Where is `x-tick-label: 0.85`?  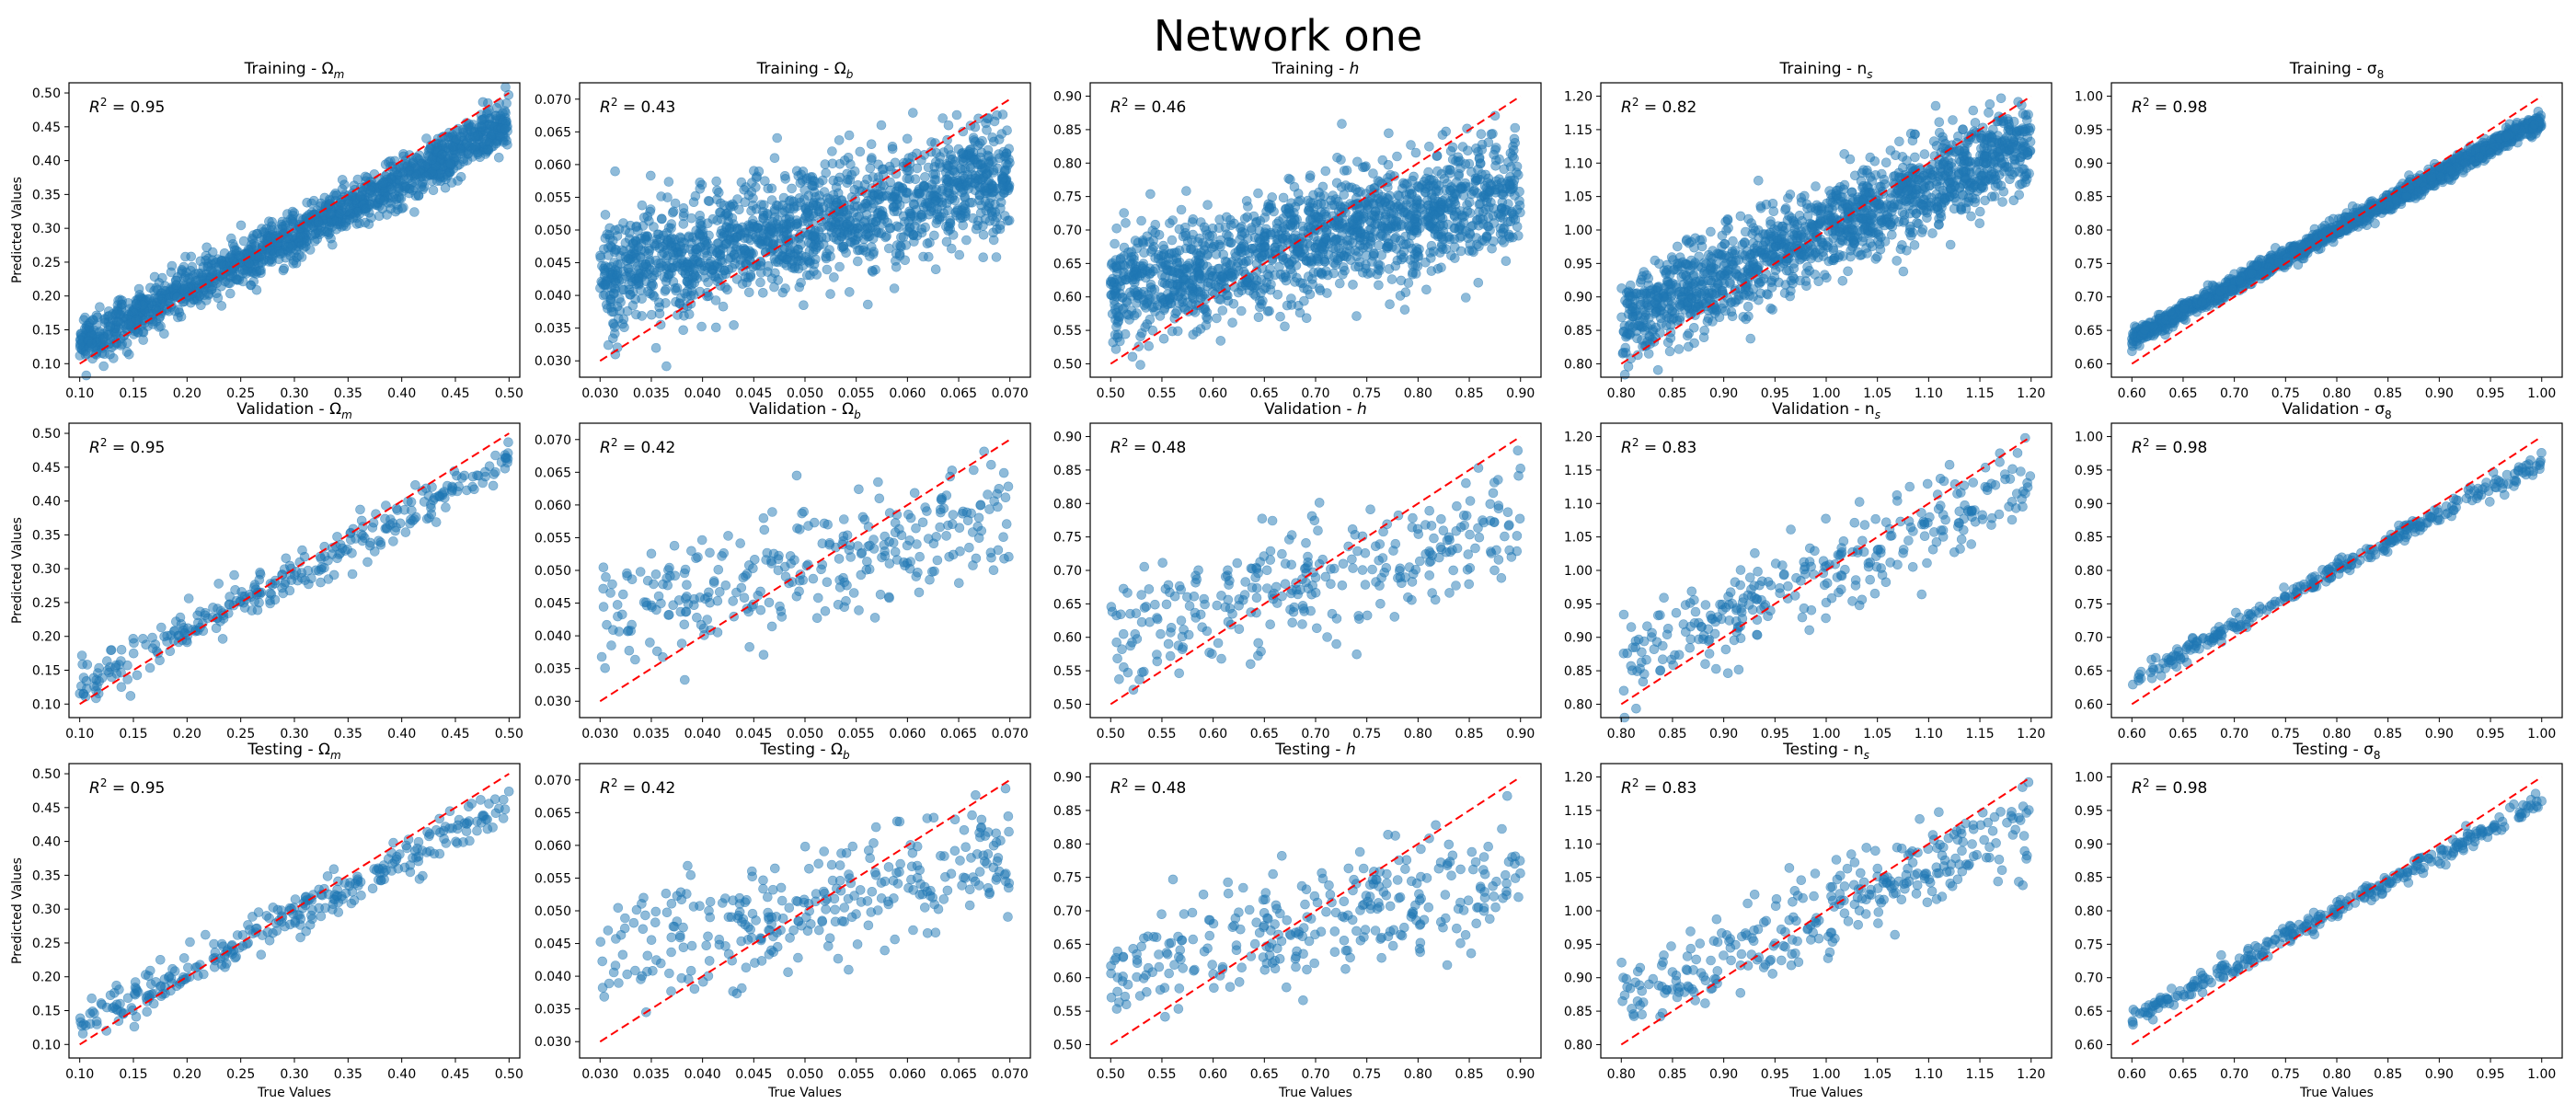
x-tick-label: 0.85 is located at coordinates (1469, 393).